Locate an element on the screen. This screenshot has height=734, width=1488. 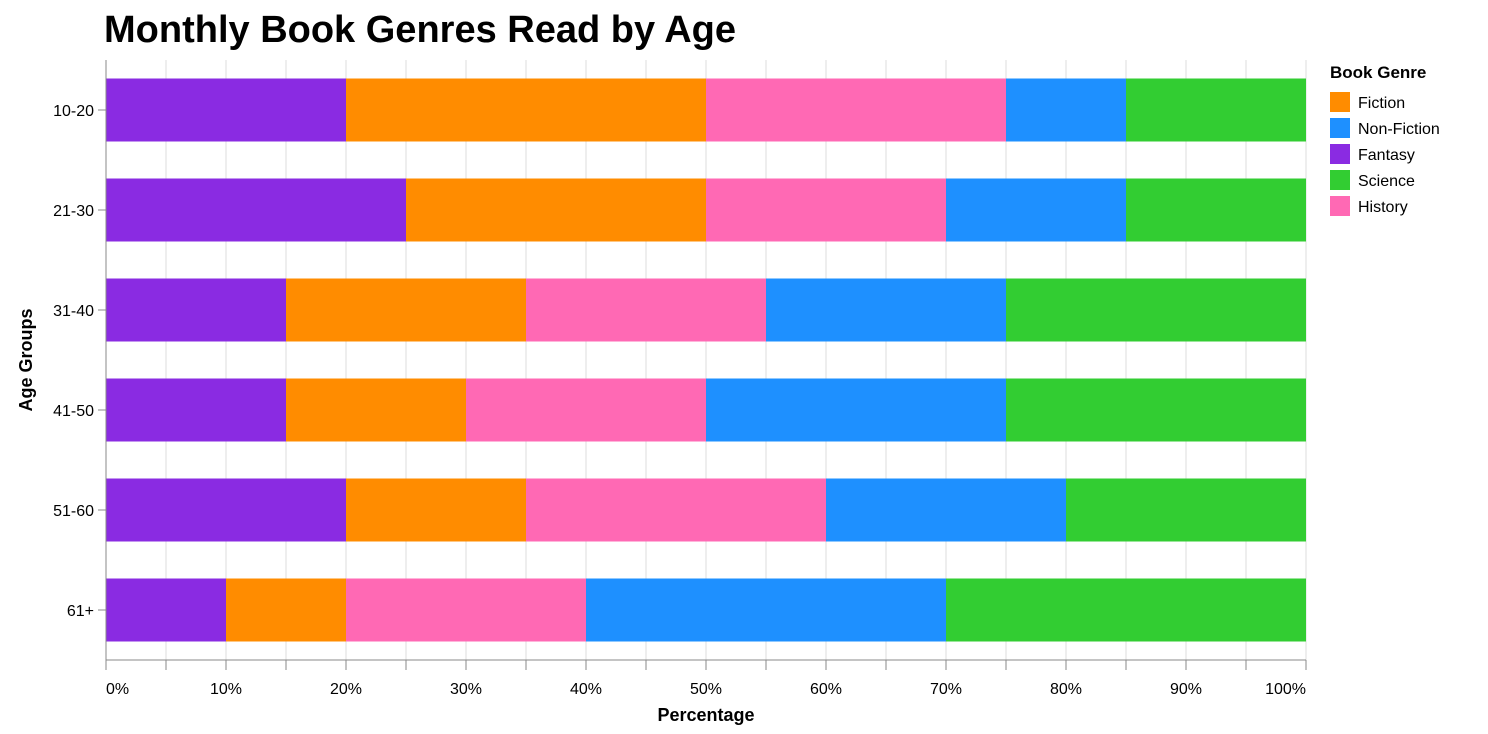
legend-label: Fiction is located at coordinates (1381, 103).